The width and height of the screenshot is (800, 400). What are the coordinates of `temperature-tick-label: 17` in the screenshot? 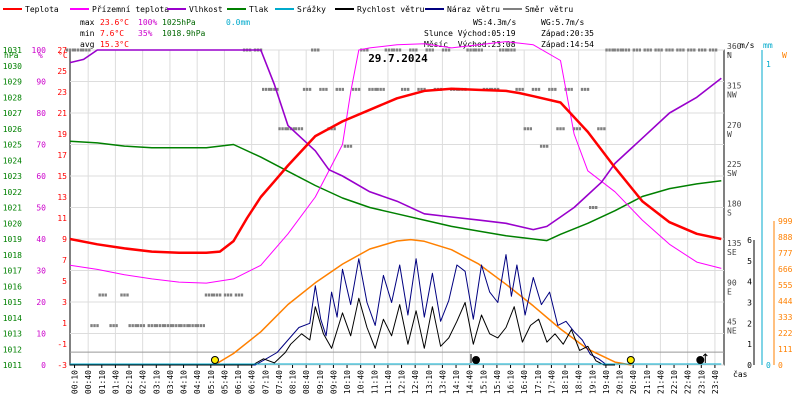 It's located at (62, 155).